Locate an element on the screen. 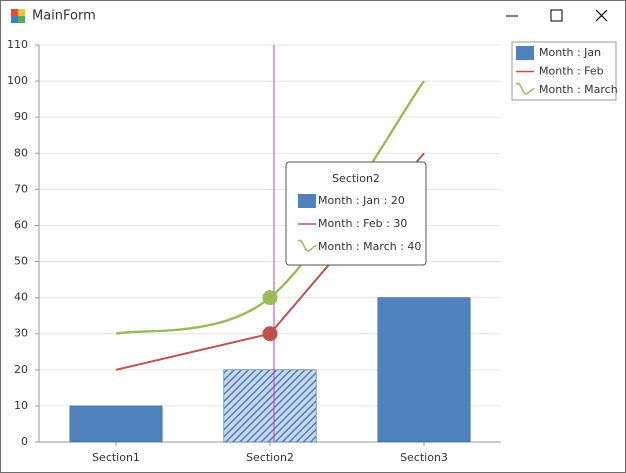 The height and width of the screenshot is (473, 626). y-tick-label: 40 is located at coordinates (21, 297).